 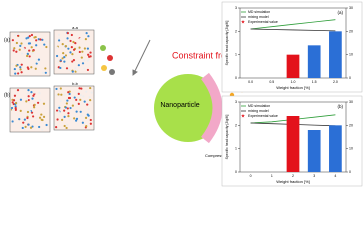 What do you see at coordinates (236, 125) in the screenshot?
I see `y-tick-label: 2` at bounding box center [236, 125].